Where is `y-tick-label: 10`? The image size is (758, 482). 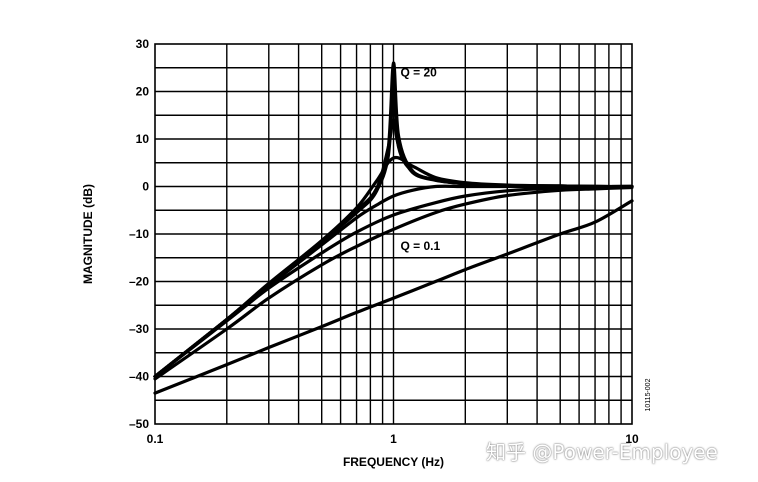 y-tick-label: 10 is located at coordinates (143, 139).